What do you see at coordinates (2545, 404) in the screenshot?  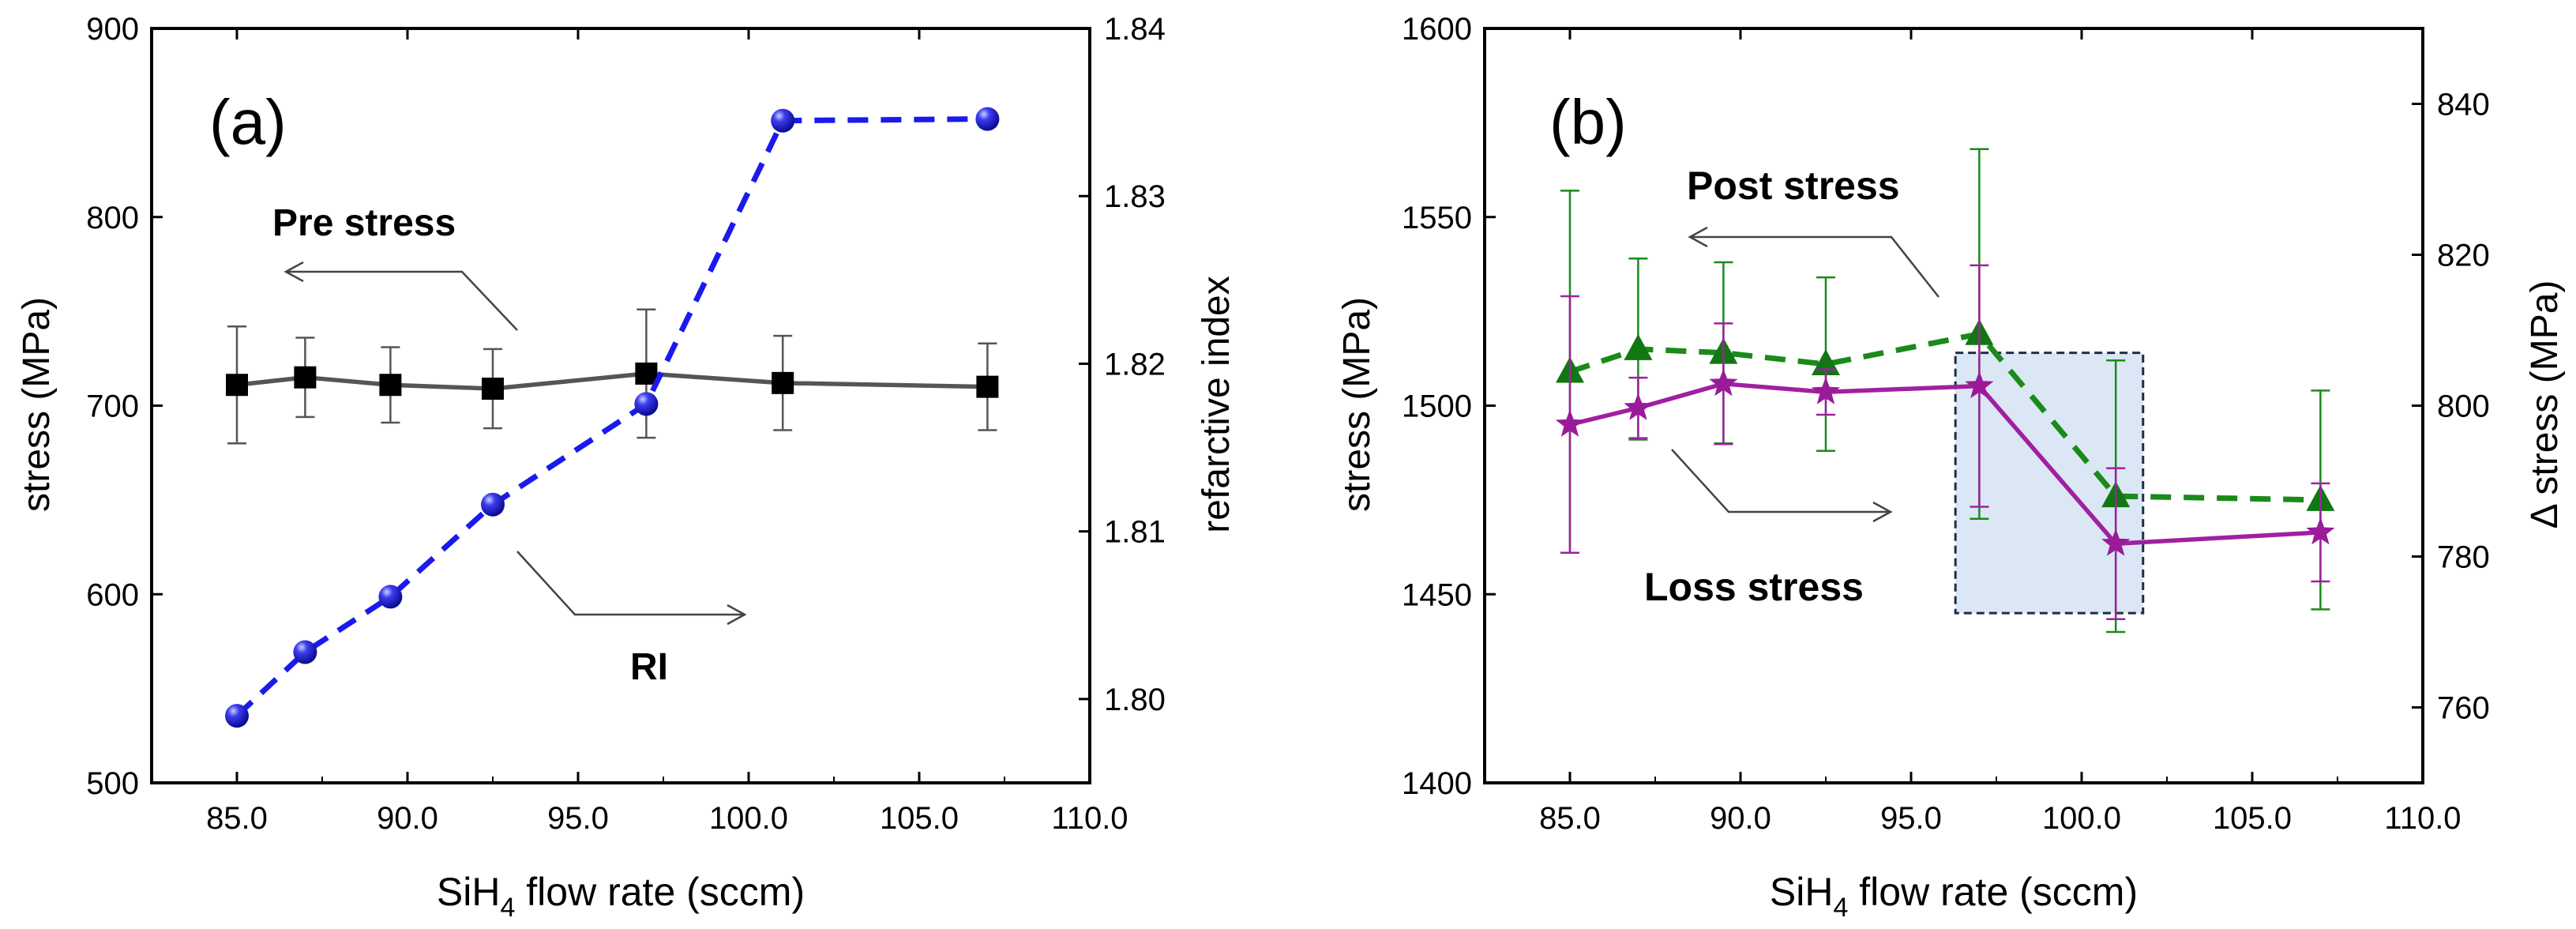 I see `panel-b-y2-axis-title: Δ stress (MPa)` at bounding box center [2545, 404].